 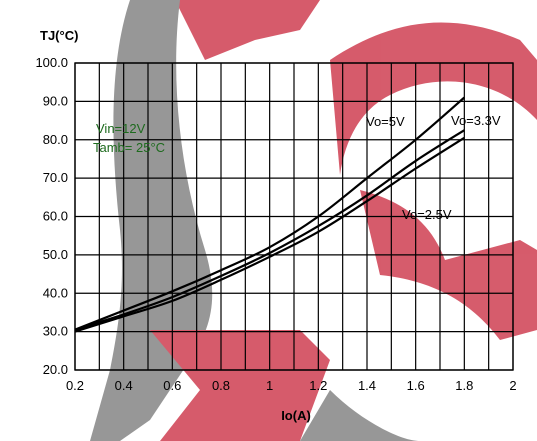 What do you see at coordinates (55, 331) in the screenshot?
I see `y-tick-label: 30.0` at bounding box center [55, 331].